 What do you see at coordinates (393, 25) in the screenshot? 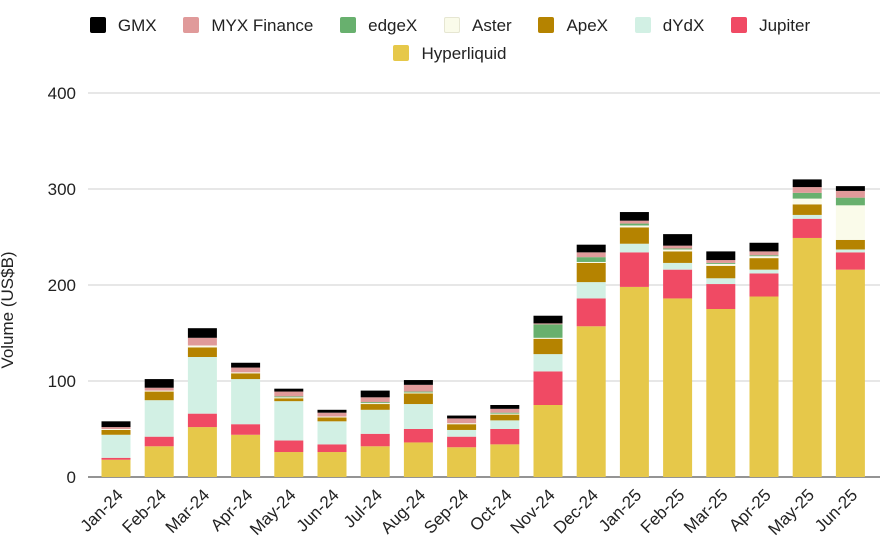
I see `legend-label-edgex: edgeX` at bounding box center [393, 25].